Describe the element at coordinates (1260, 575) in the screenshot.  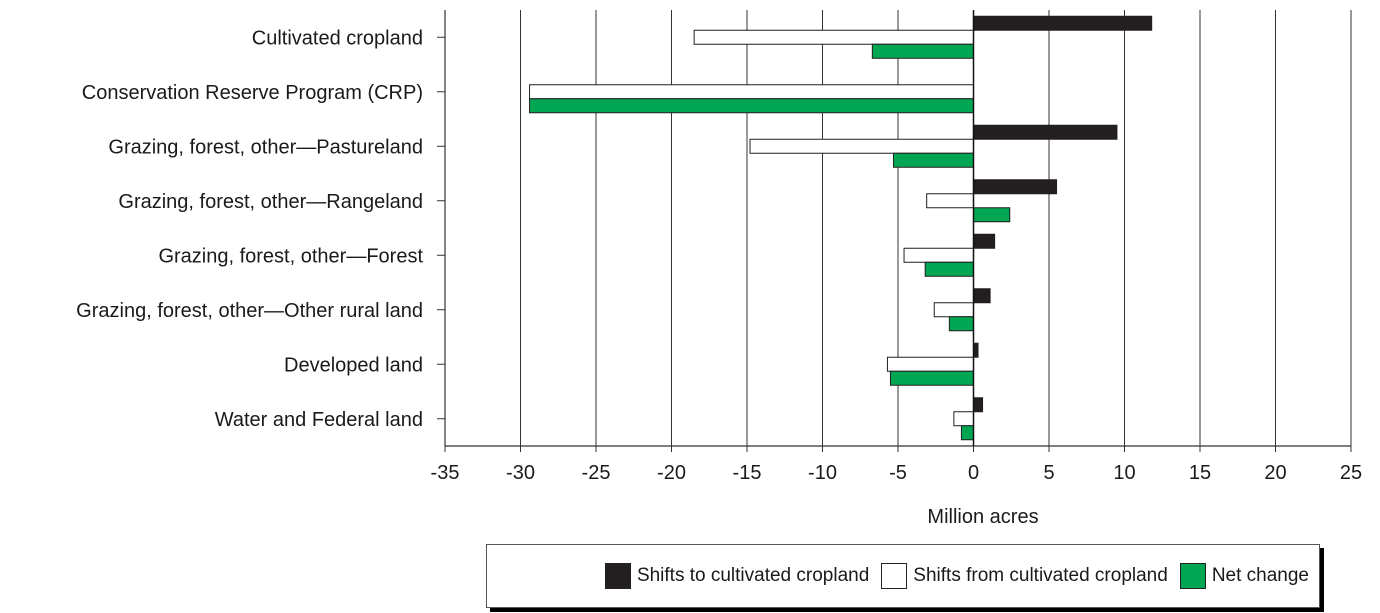
I see `legend-label-net-change: Net change` at that location.